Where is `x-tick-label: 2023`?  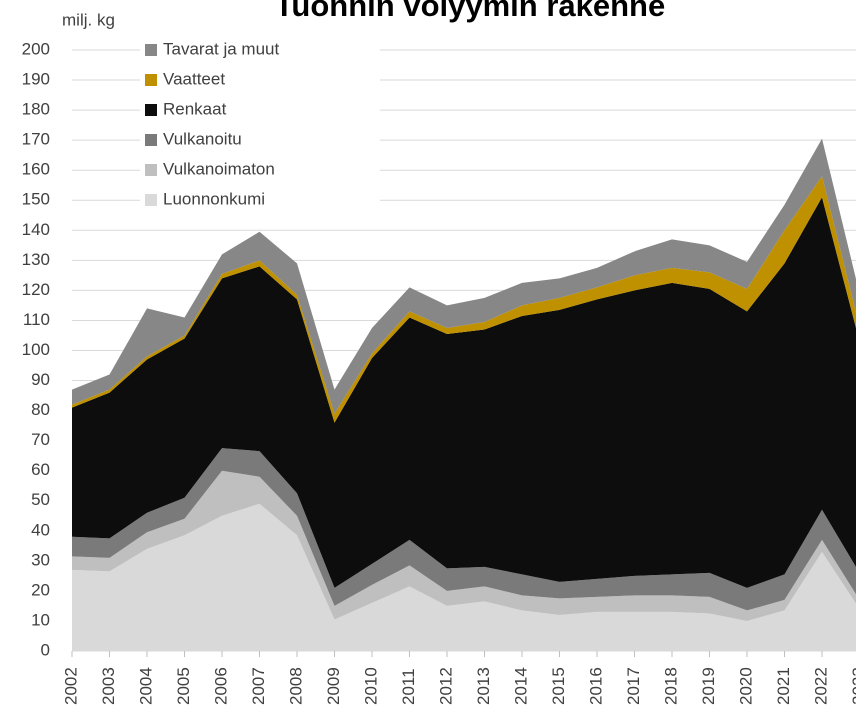 x-tick-label: 2023 is located at coordinates (852, 686).